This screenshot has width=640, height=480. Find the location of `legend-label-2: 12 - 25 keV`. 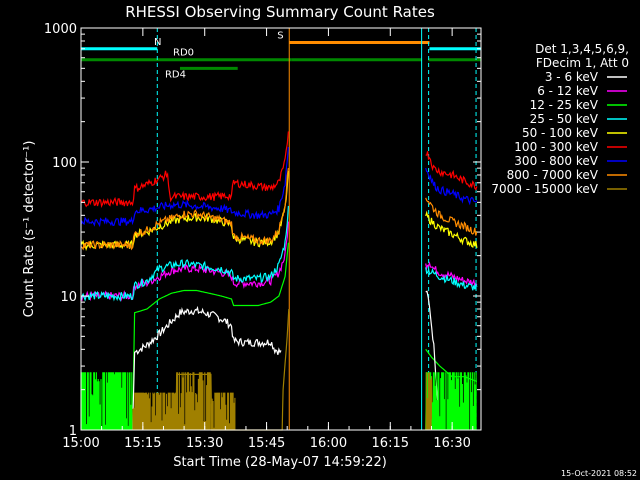

legend-label-2: 12 - 25 keV is located at coordinates (564, 105).